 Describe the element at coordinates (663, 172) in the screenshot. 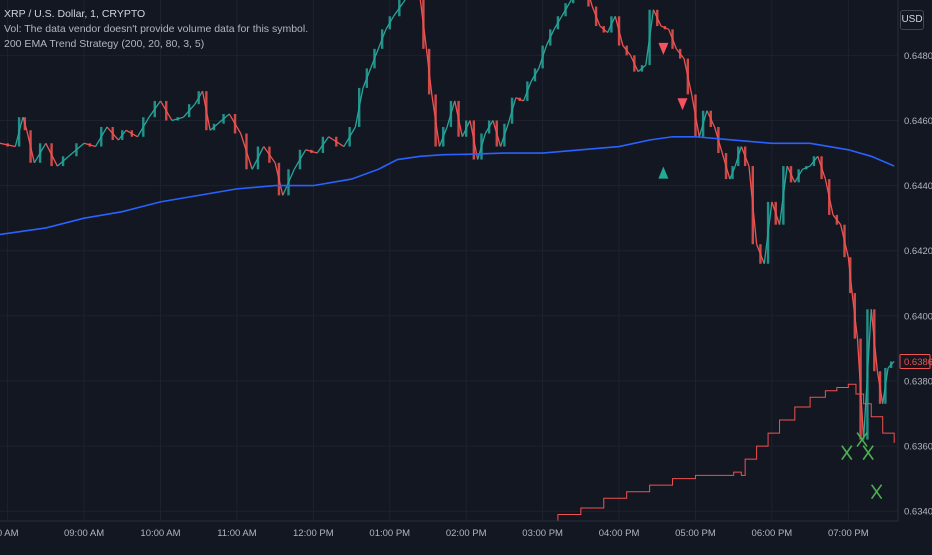

I see `buy-signal-marker` at that location.